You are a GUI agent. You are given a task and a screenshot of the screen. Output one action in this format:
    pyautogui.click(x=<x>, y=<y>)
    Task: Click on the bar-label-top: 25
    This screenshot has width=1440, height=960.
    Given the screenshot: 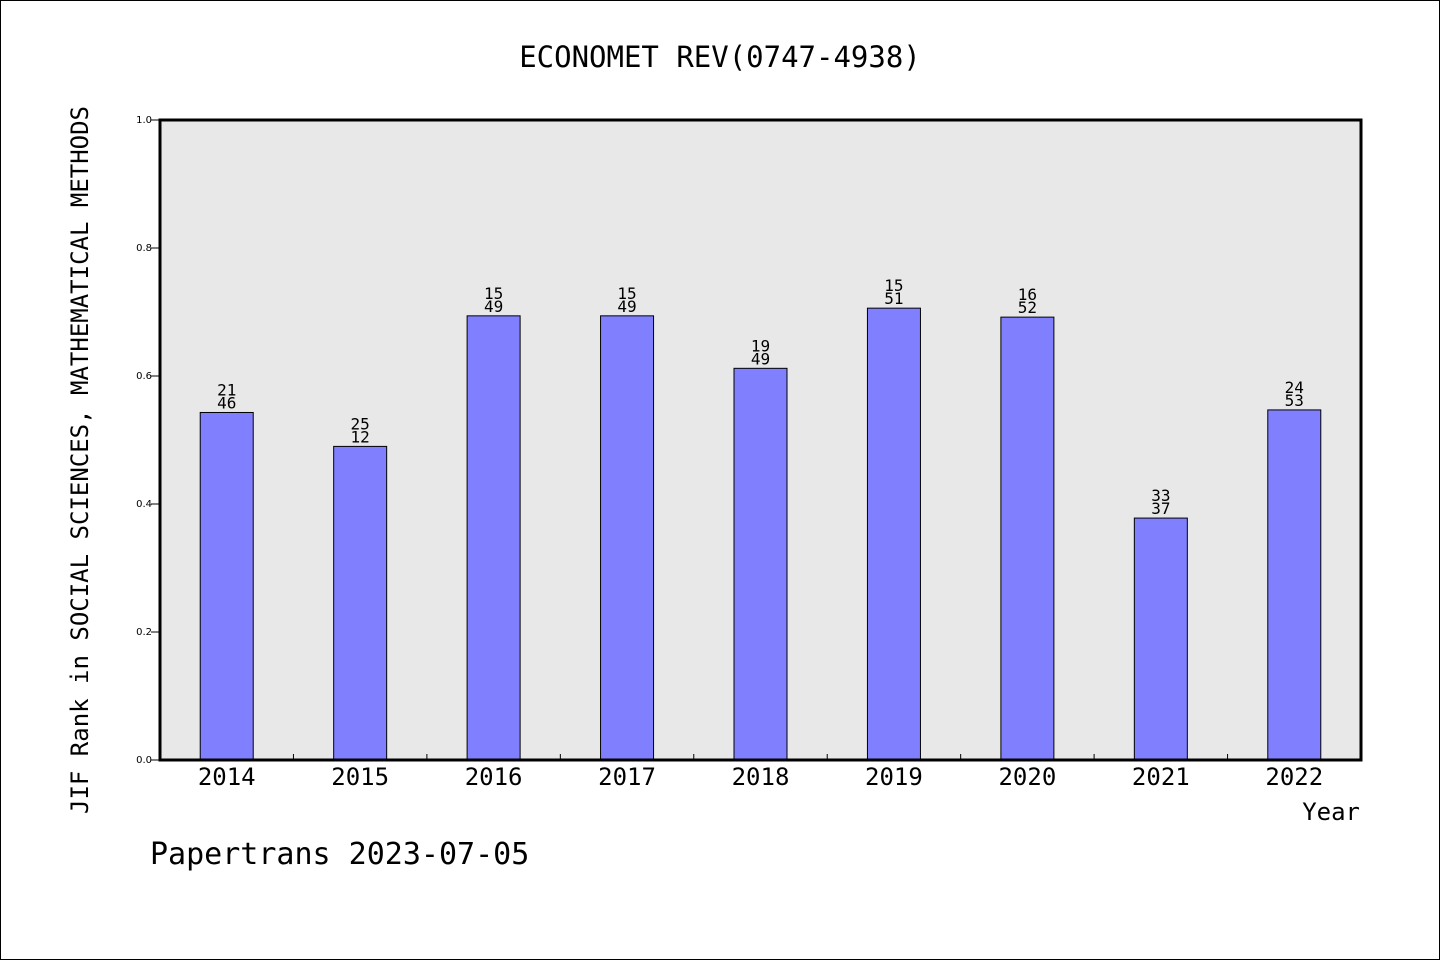 What is the action you would take?
    pyautogui.click(x=360, y=423)
    